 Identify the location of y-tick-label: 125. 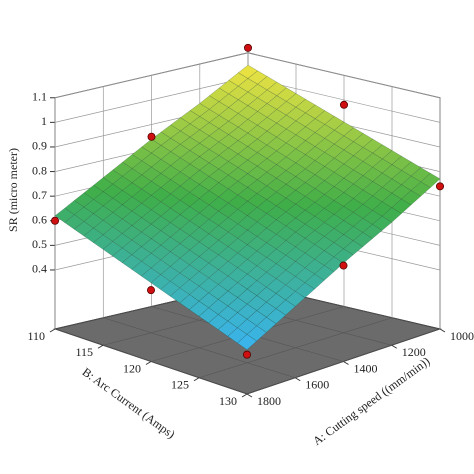
(180, 385).